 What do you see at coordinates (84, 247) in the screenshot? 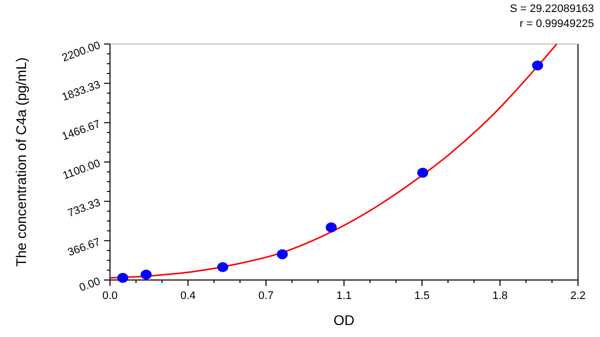
I see `y-tick-label: 366.67` at bounding box center [84, 247].